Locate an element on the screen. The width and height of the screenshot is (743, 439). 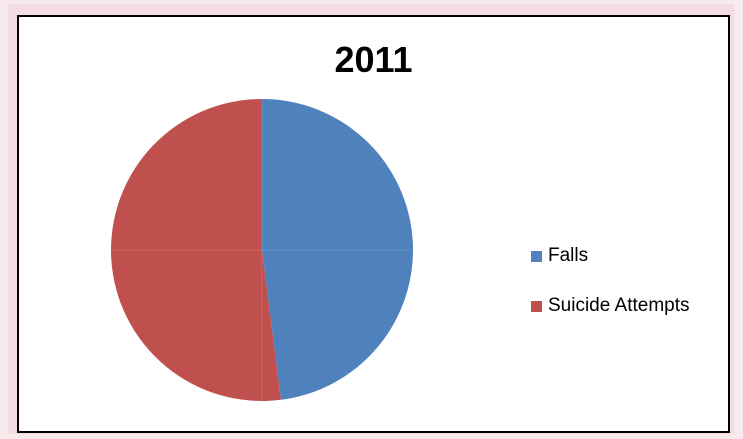
legend-label: Suicide Attempts is located at coordinates (619, 305).